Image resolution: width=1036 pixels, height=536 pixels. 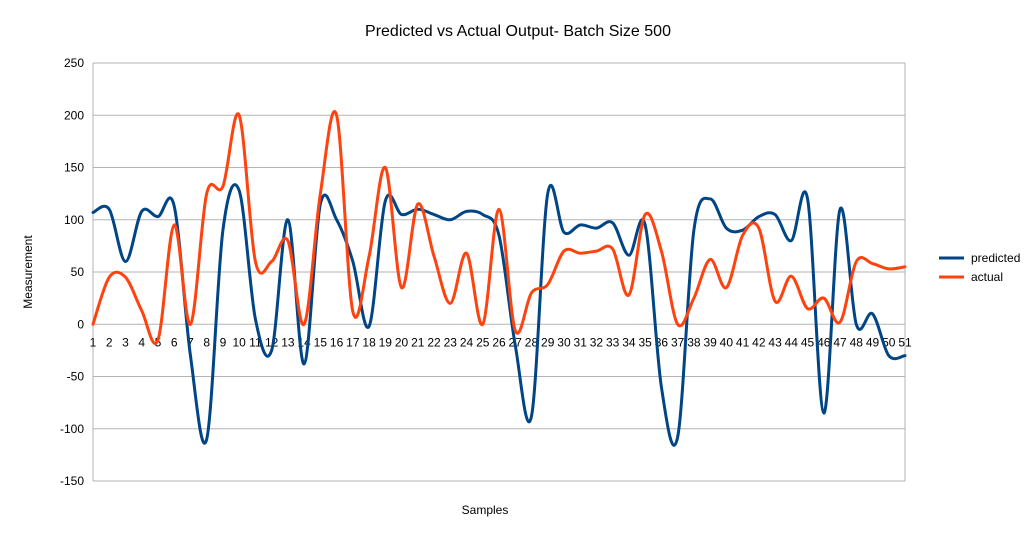 What do you see at coordinates (840, 342) in the screenshot?
I see `x-tick-label: 47` at bounding box center [840, 342].